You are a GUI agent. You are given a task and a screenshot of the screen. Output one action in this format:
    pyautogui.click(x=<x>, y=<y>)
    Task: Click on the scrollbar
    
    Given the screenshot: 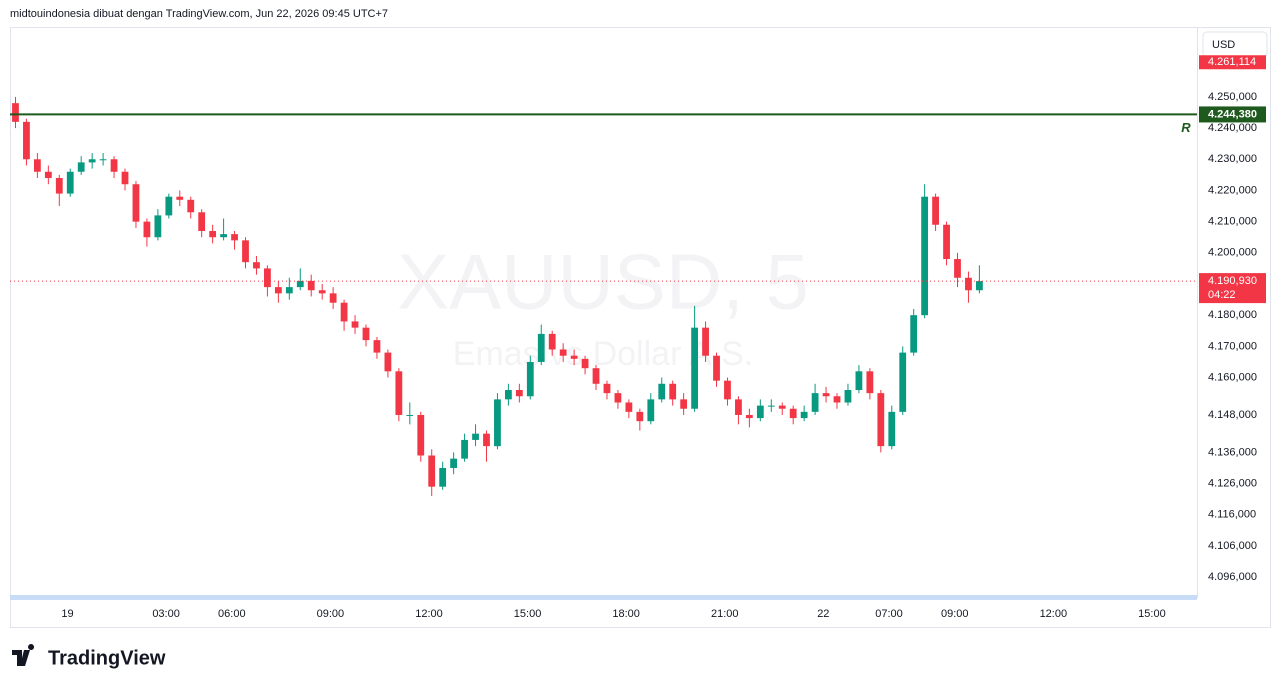 What is the action you would take?
    pyautogui.click(x=603, y=597)
    